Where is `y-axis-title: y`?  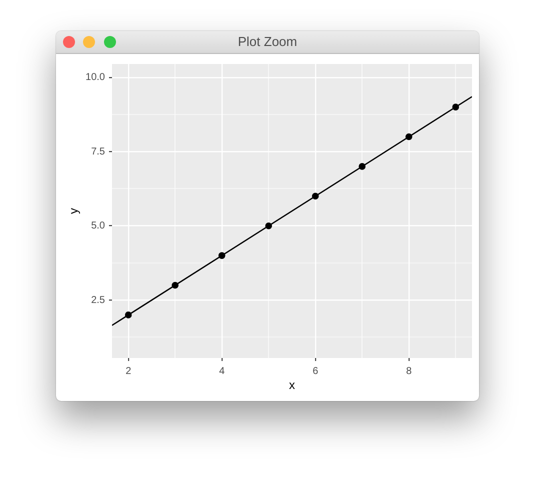
y-axis-title: y is located at coordinates (73, 211).